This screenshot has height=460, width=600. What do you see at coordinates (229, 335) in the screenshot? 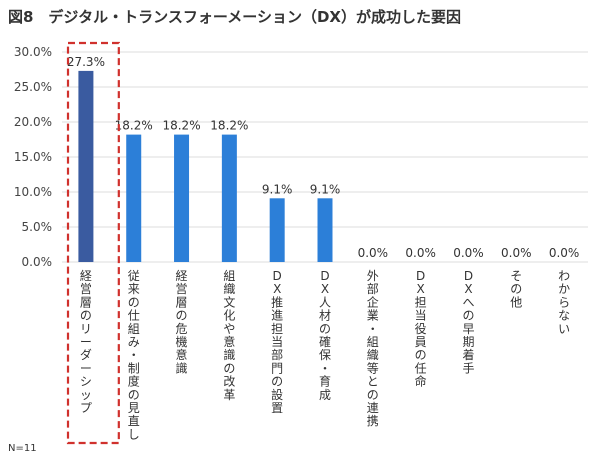
I see `category-label: 組織文化や意識の改革` at bounding box center [229, 335].